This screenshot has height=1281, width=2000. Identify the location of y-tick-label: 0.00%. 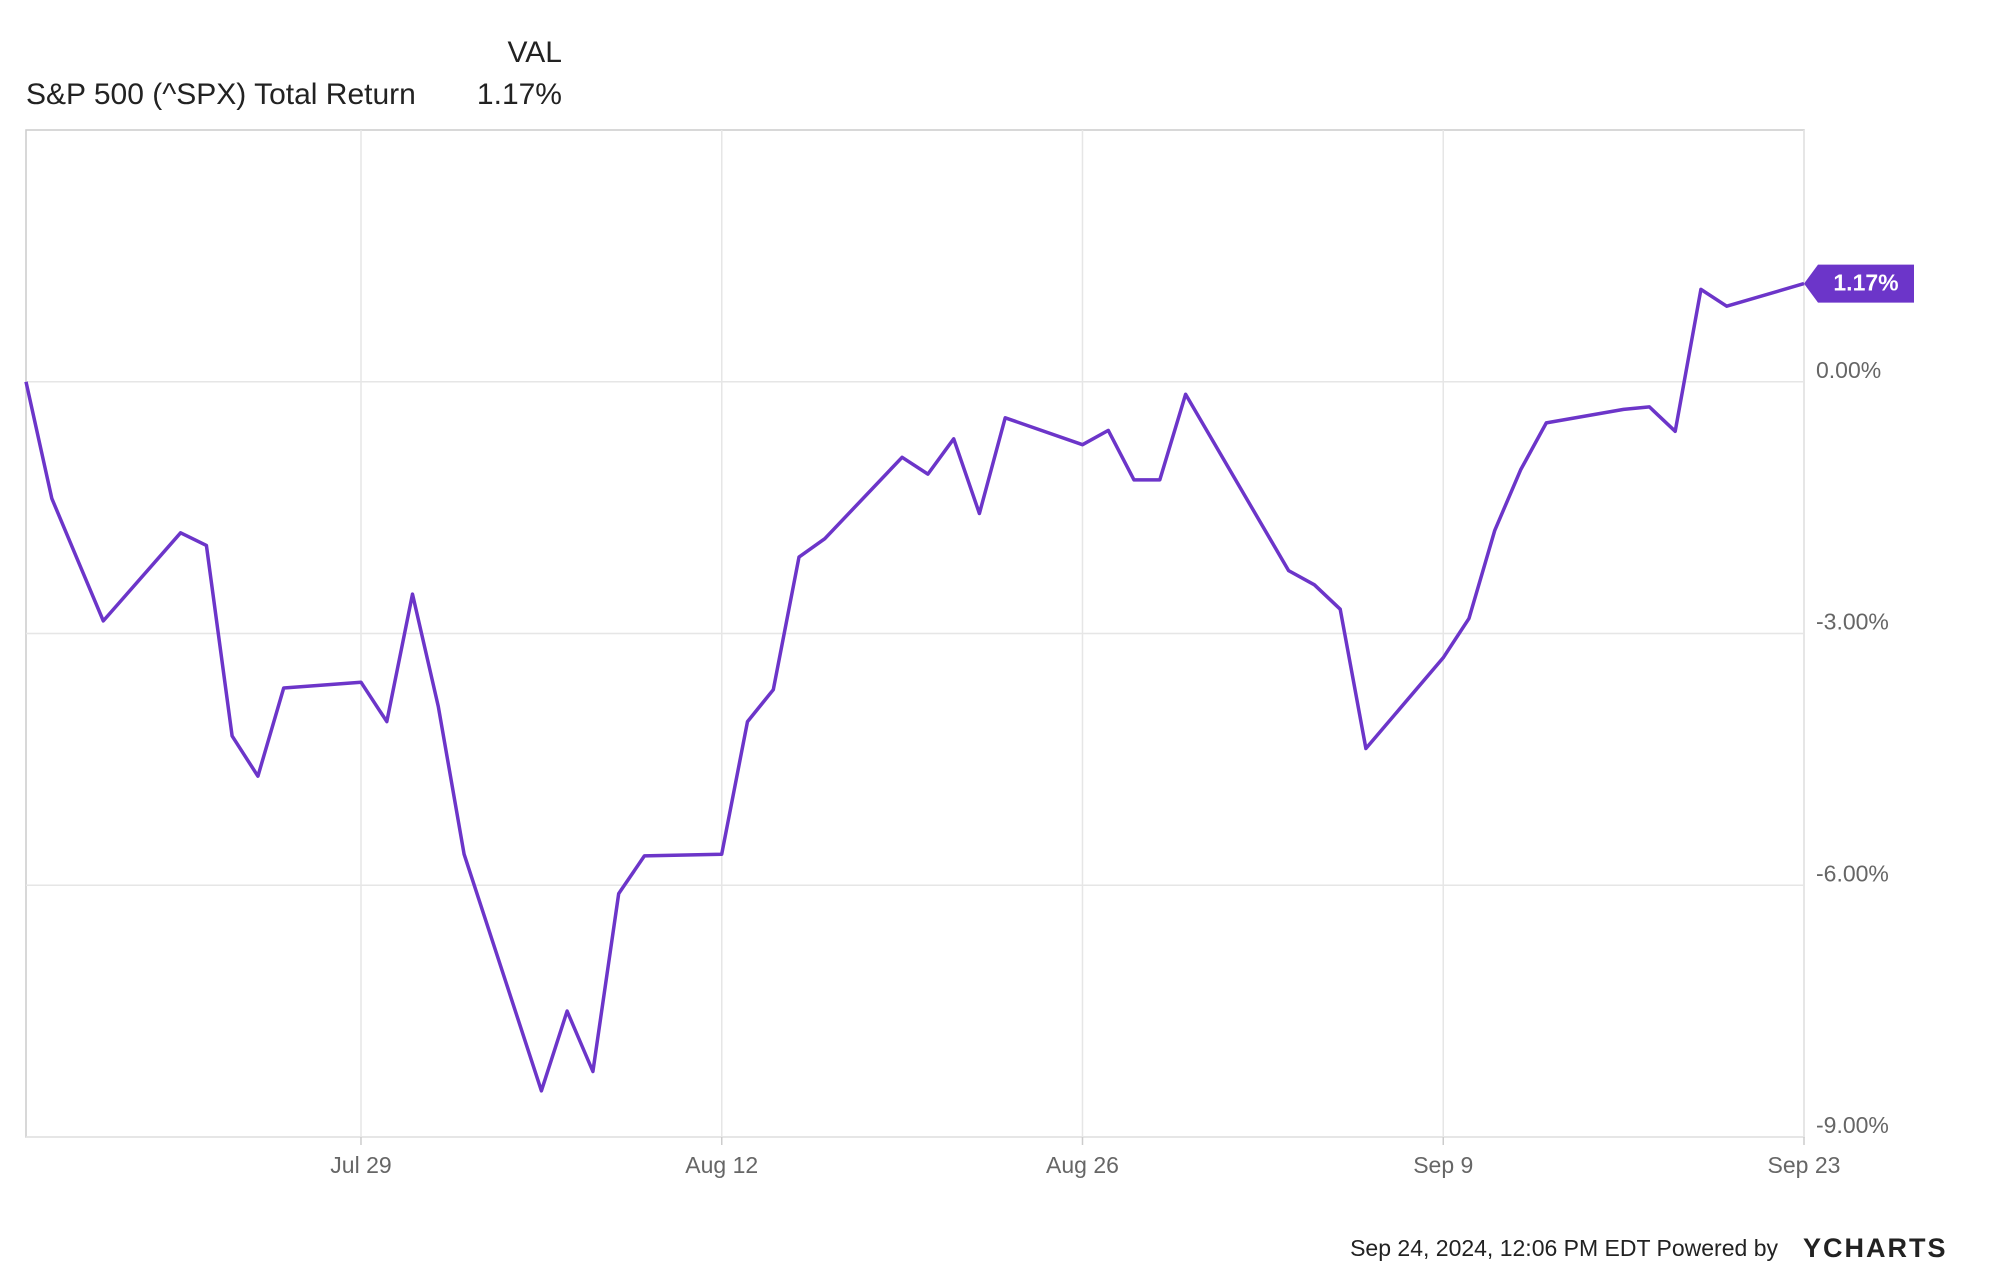
(1848, 370).